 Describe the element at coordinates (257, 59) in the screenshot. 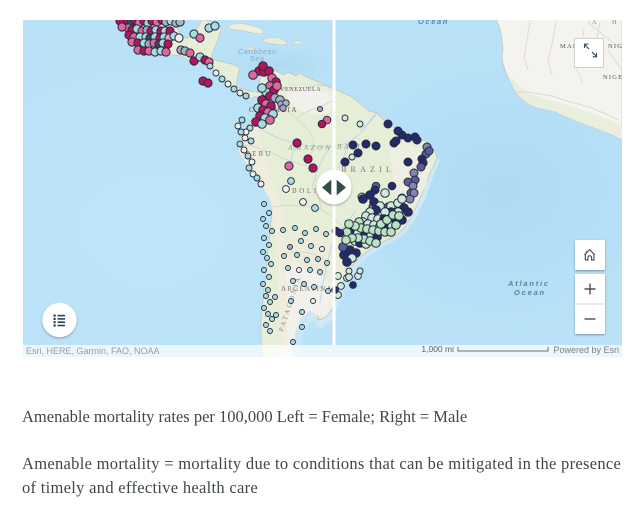

I see `svg-text: Sea` at that location.